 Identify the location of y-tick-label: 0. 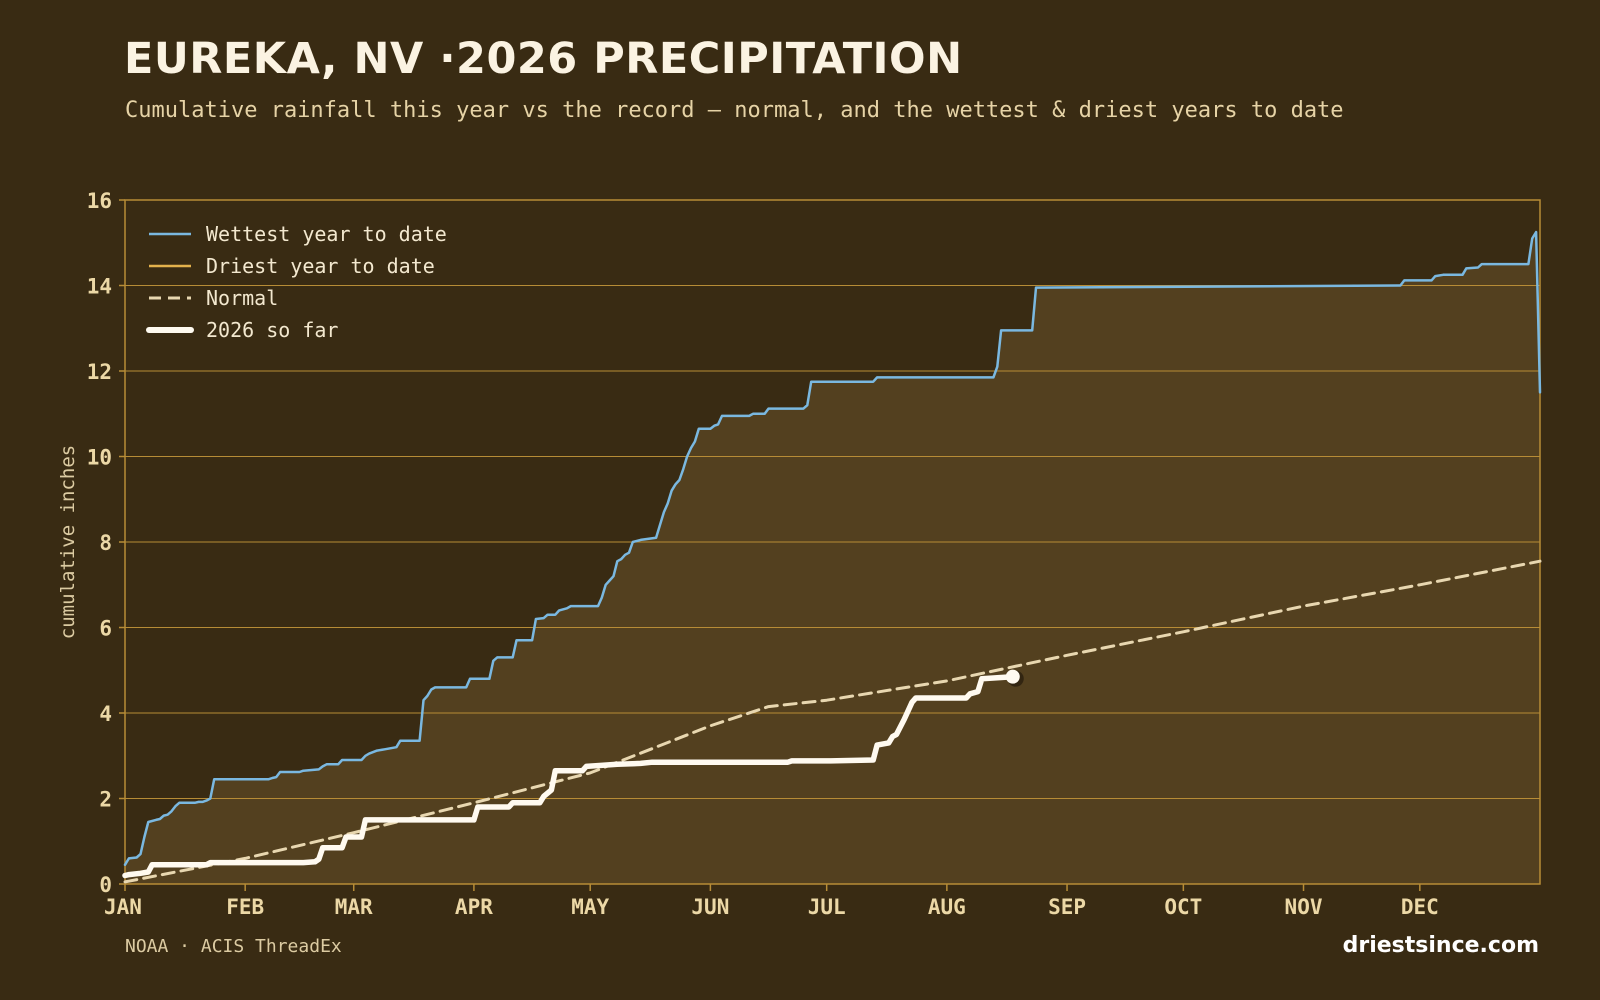
(105, 885).